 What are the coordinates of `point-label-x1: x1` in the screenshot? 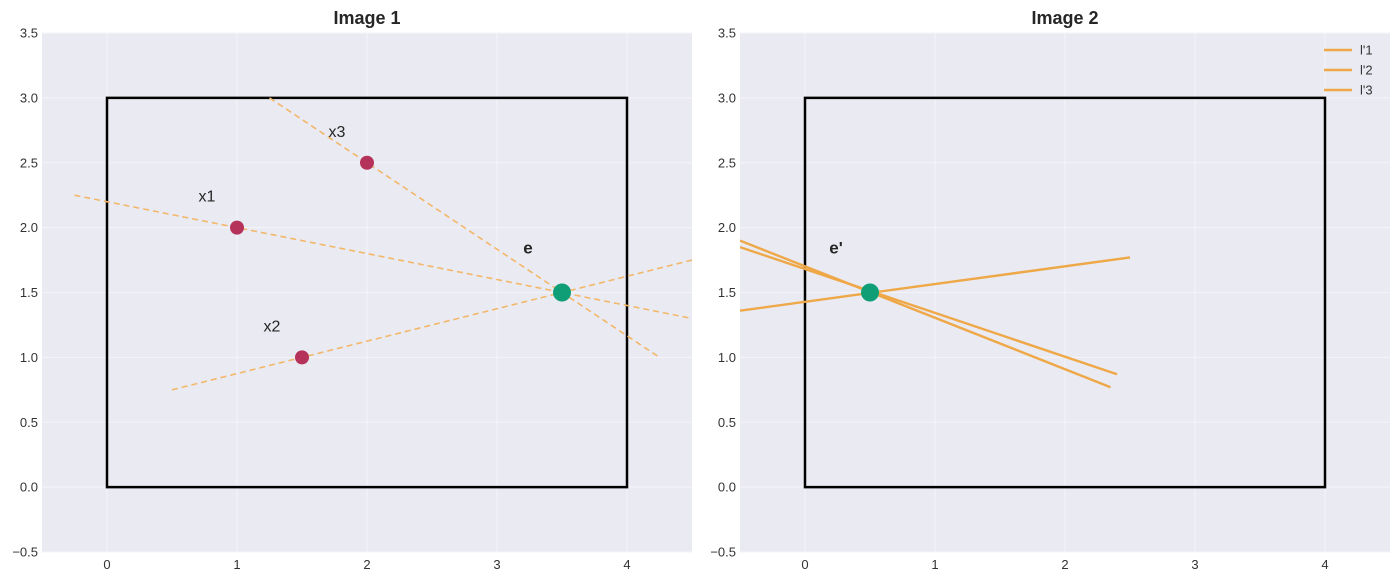 It's located at (207, 197).